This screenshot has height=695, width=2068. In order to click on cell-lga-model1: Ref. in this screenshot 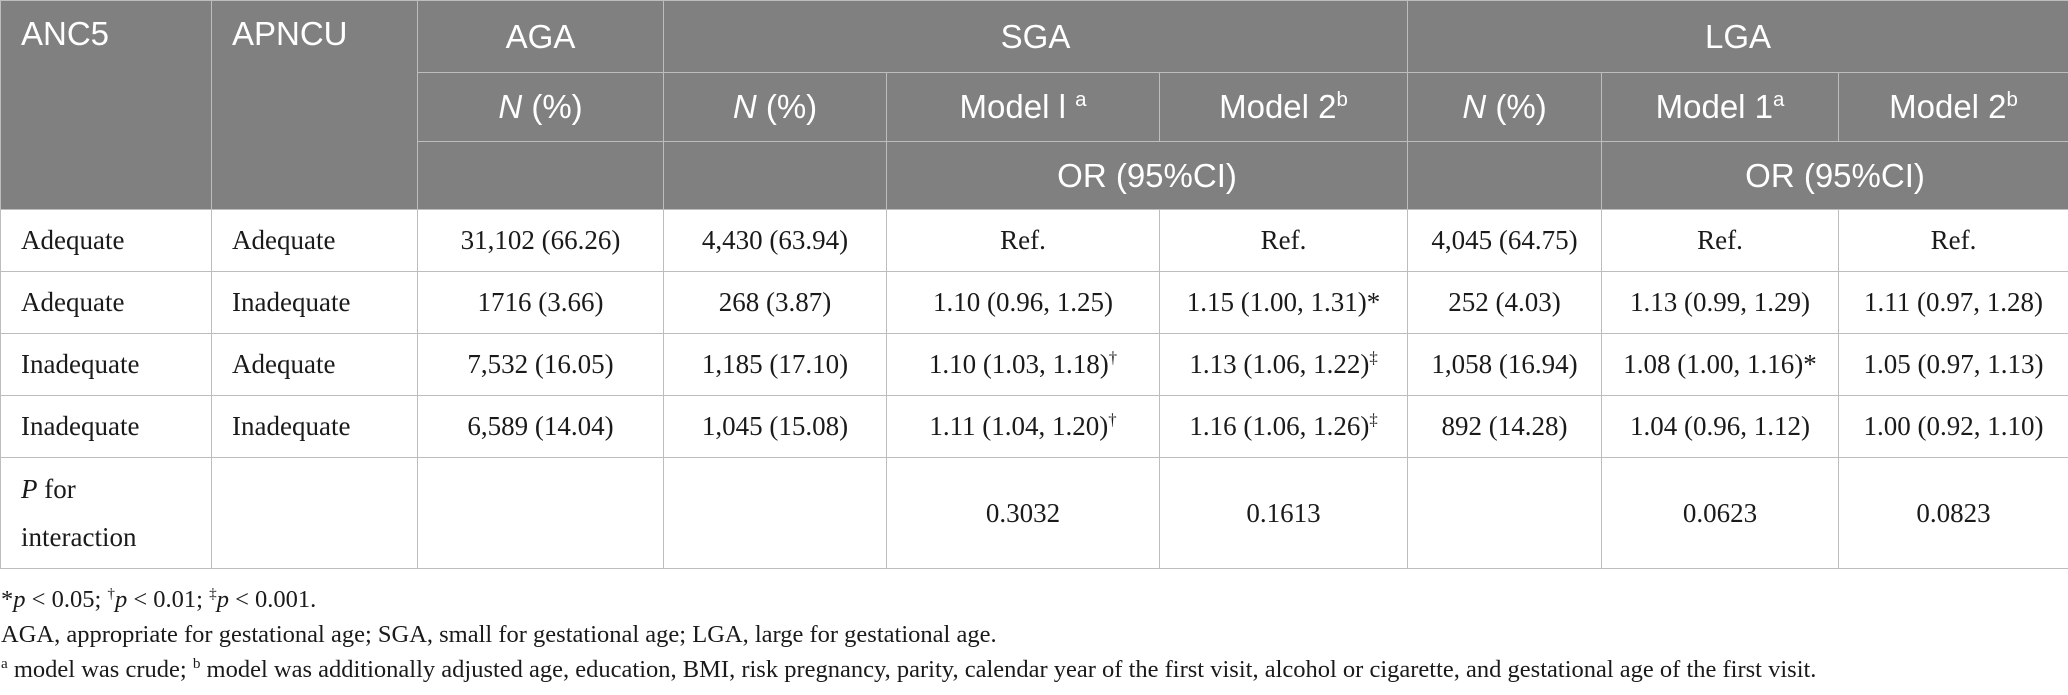, I will do `click(1720, 240)`.